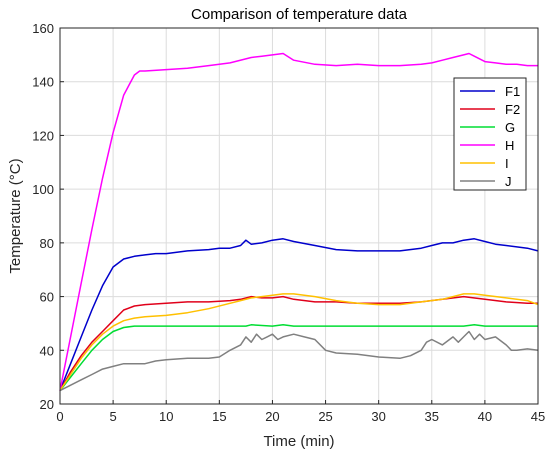  I want to click on x-axis-ticks: 0 5 10 15 20 25 30 35 40 45, so click(300, 412).